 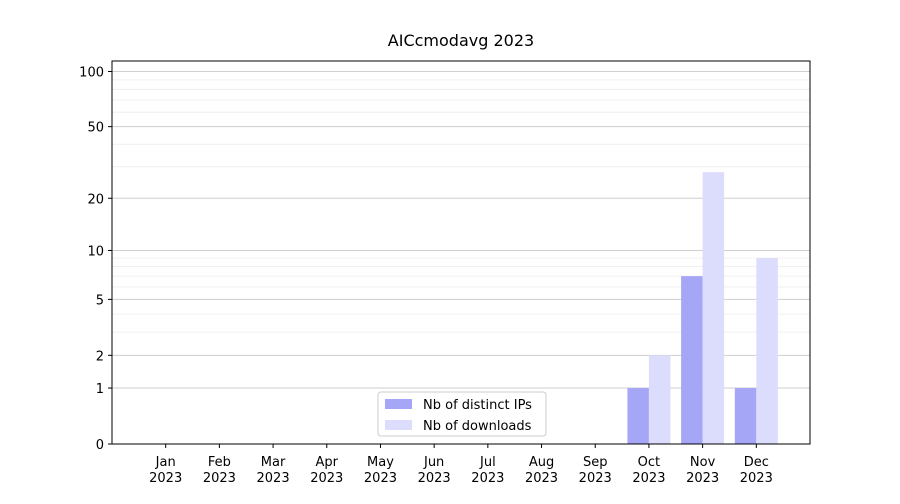 I want to click on x-tick-label: Jun 2023, so click(x=434, y=470).